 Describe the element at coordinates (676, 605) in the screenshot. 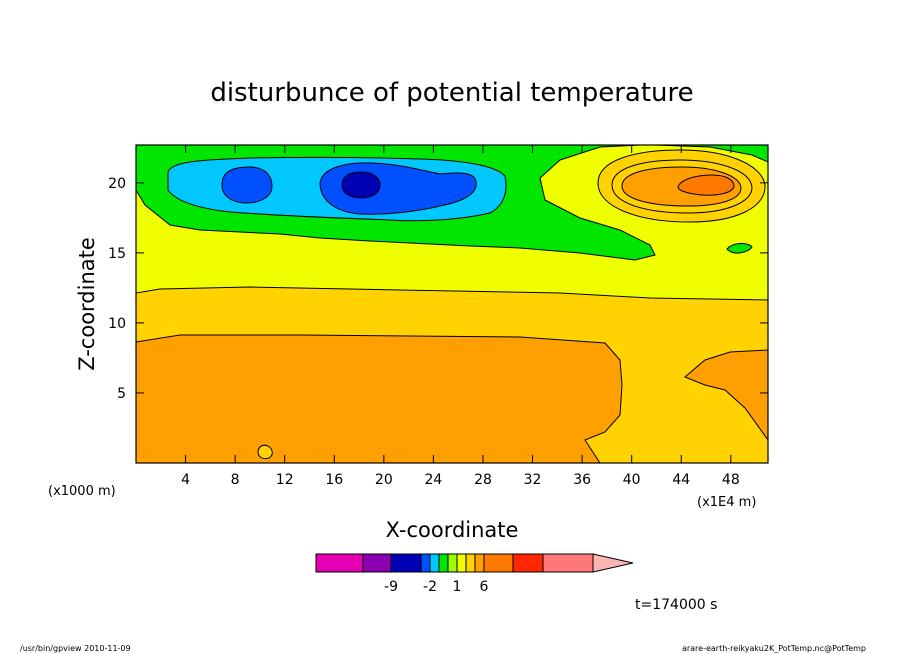

I see `time-label: t=174000 s` at that location.